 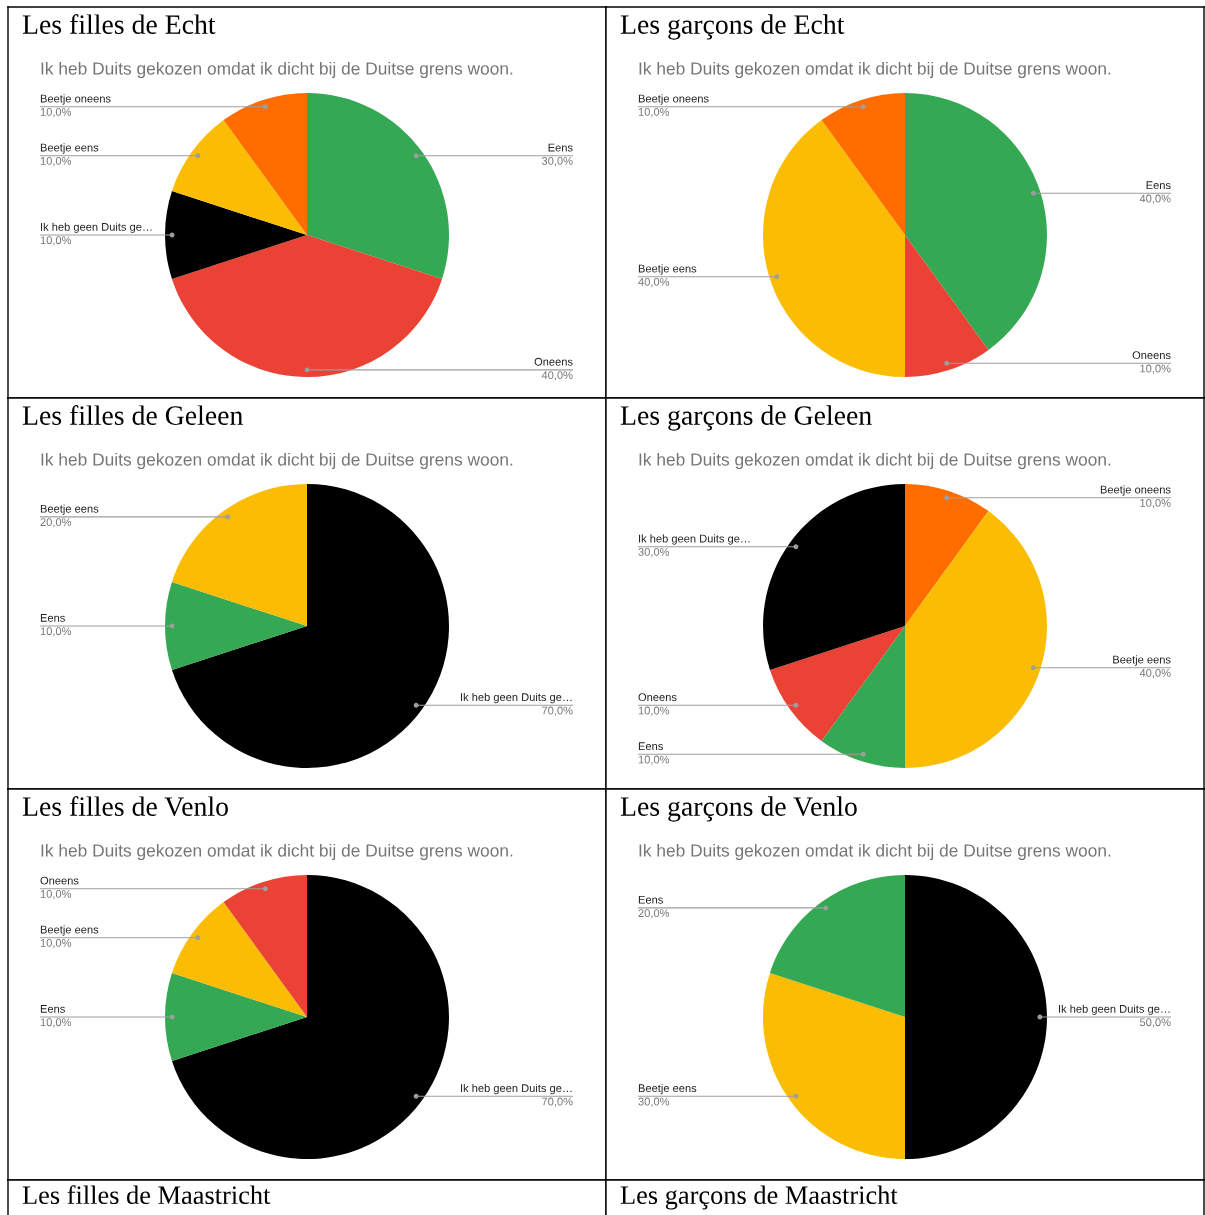 What do you see at coordinates (738, 809) in the screenshot?
I see `chart-title: Les garçons de Venlo` at bounding box center [738, 809].